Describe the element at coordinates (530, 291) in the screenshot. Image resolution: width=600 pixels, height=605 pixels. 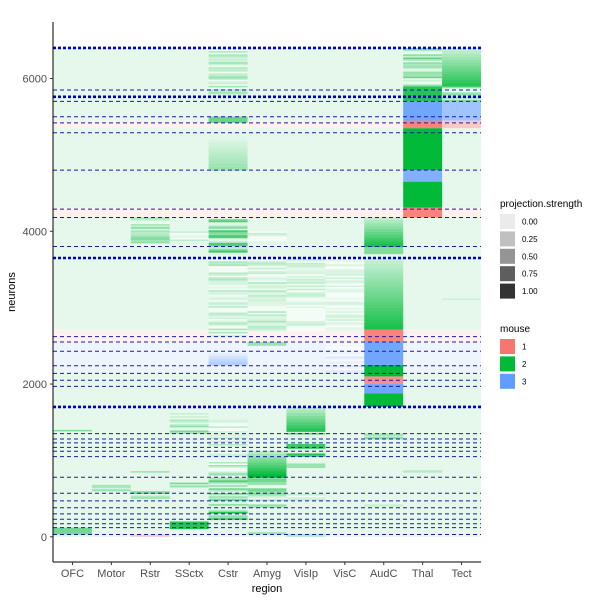
I see `legend-label: 1.00` at that location.